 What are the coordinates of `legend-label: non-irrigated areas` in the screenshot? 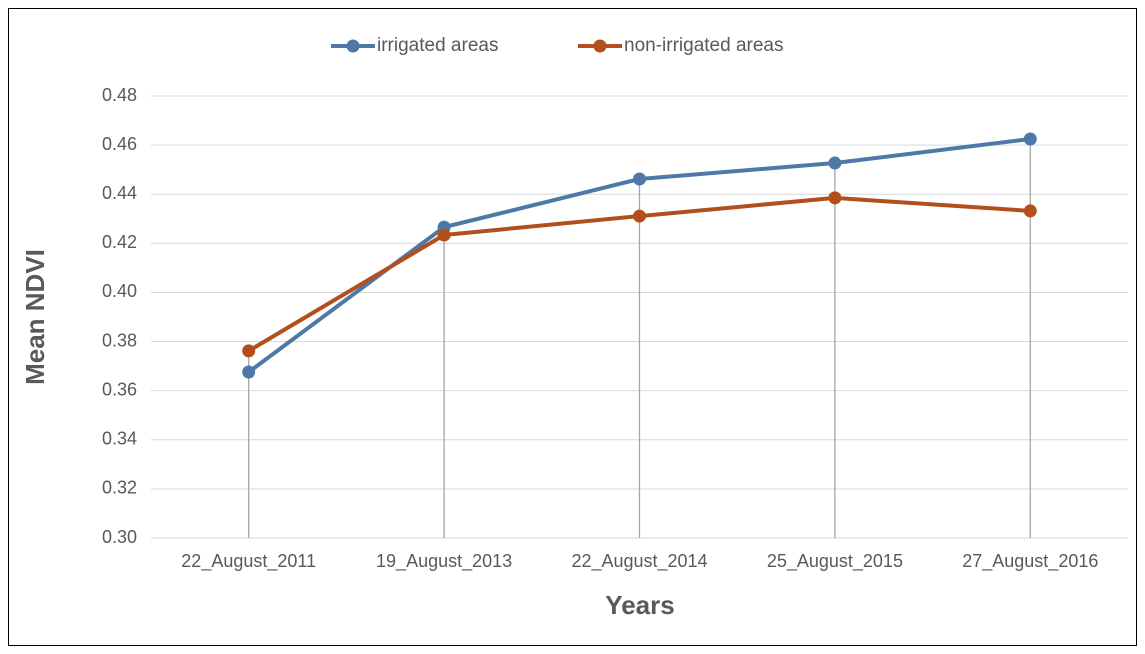 It's located at (703, 45).